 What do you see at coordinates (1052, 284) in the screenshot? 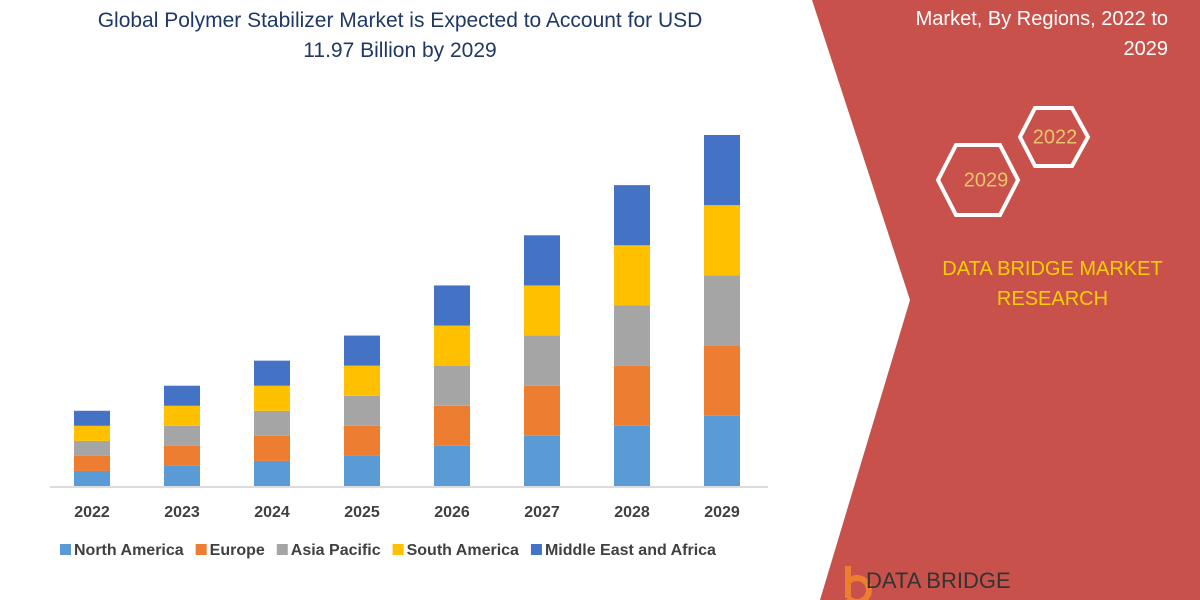
I see `brand: DATA BRIDGE MARKET RESEARCH` at bounding box center [1052, 284].